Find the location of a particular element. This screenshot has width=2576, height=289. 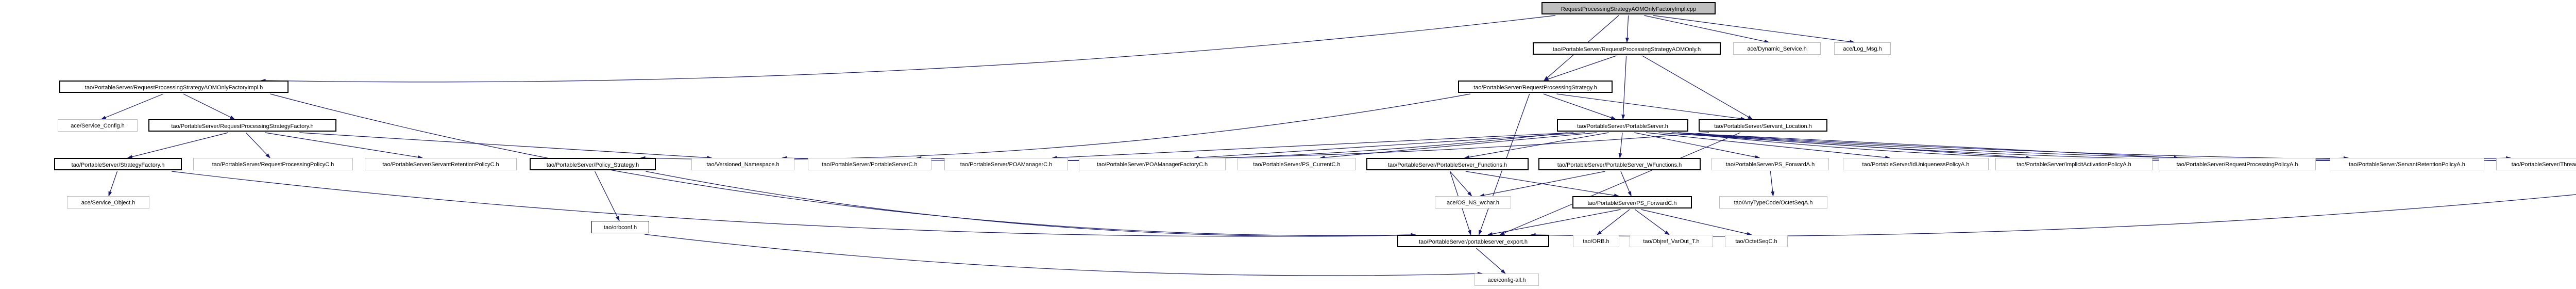

include-edge-export_h-to-config_all is located at coordinates (1491, 261).